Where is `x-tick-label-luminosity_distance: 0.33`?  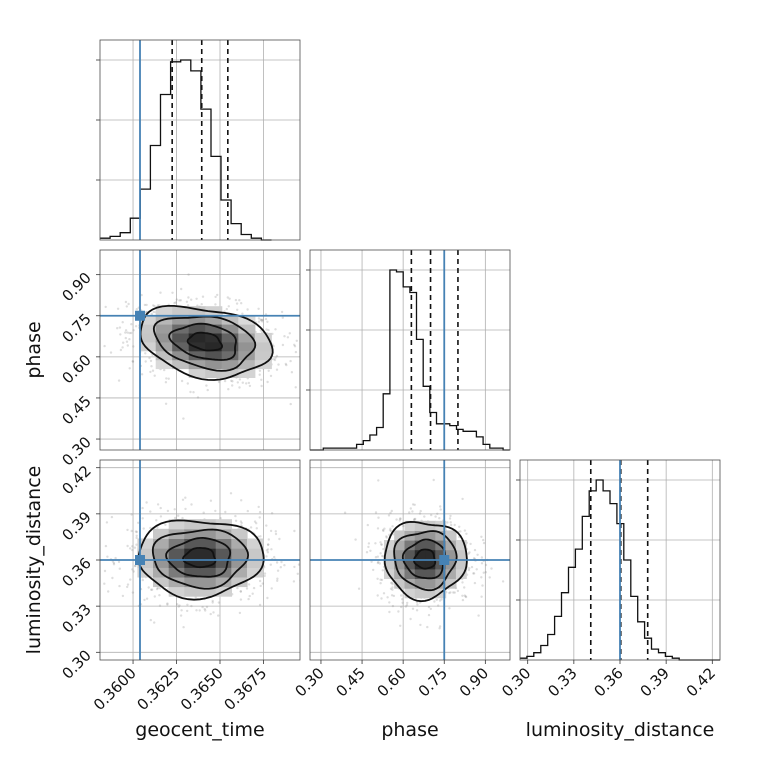
x-tick-label-luminosity_distance: 0.33 is located at coordinates (562, 682).